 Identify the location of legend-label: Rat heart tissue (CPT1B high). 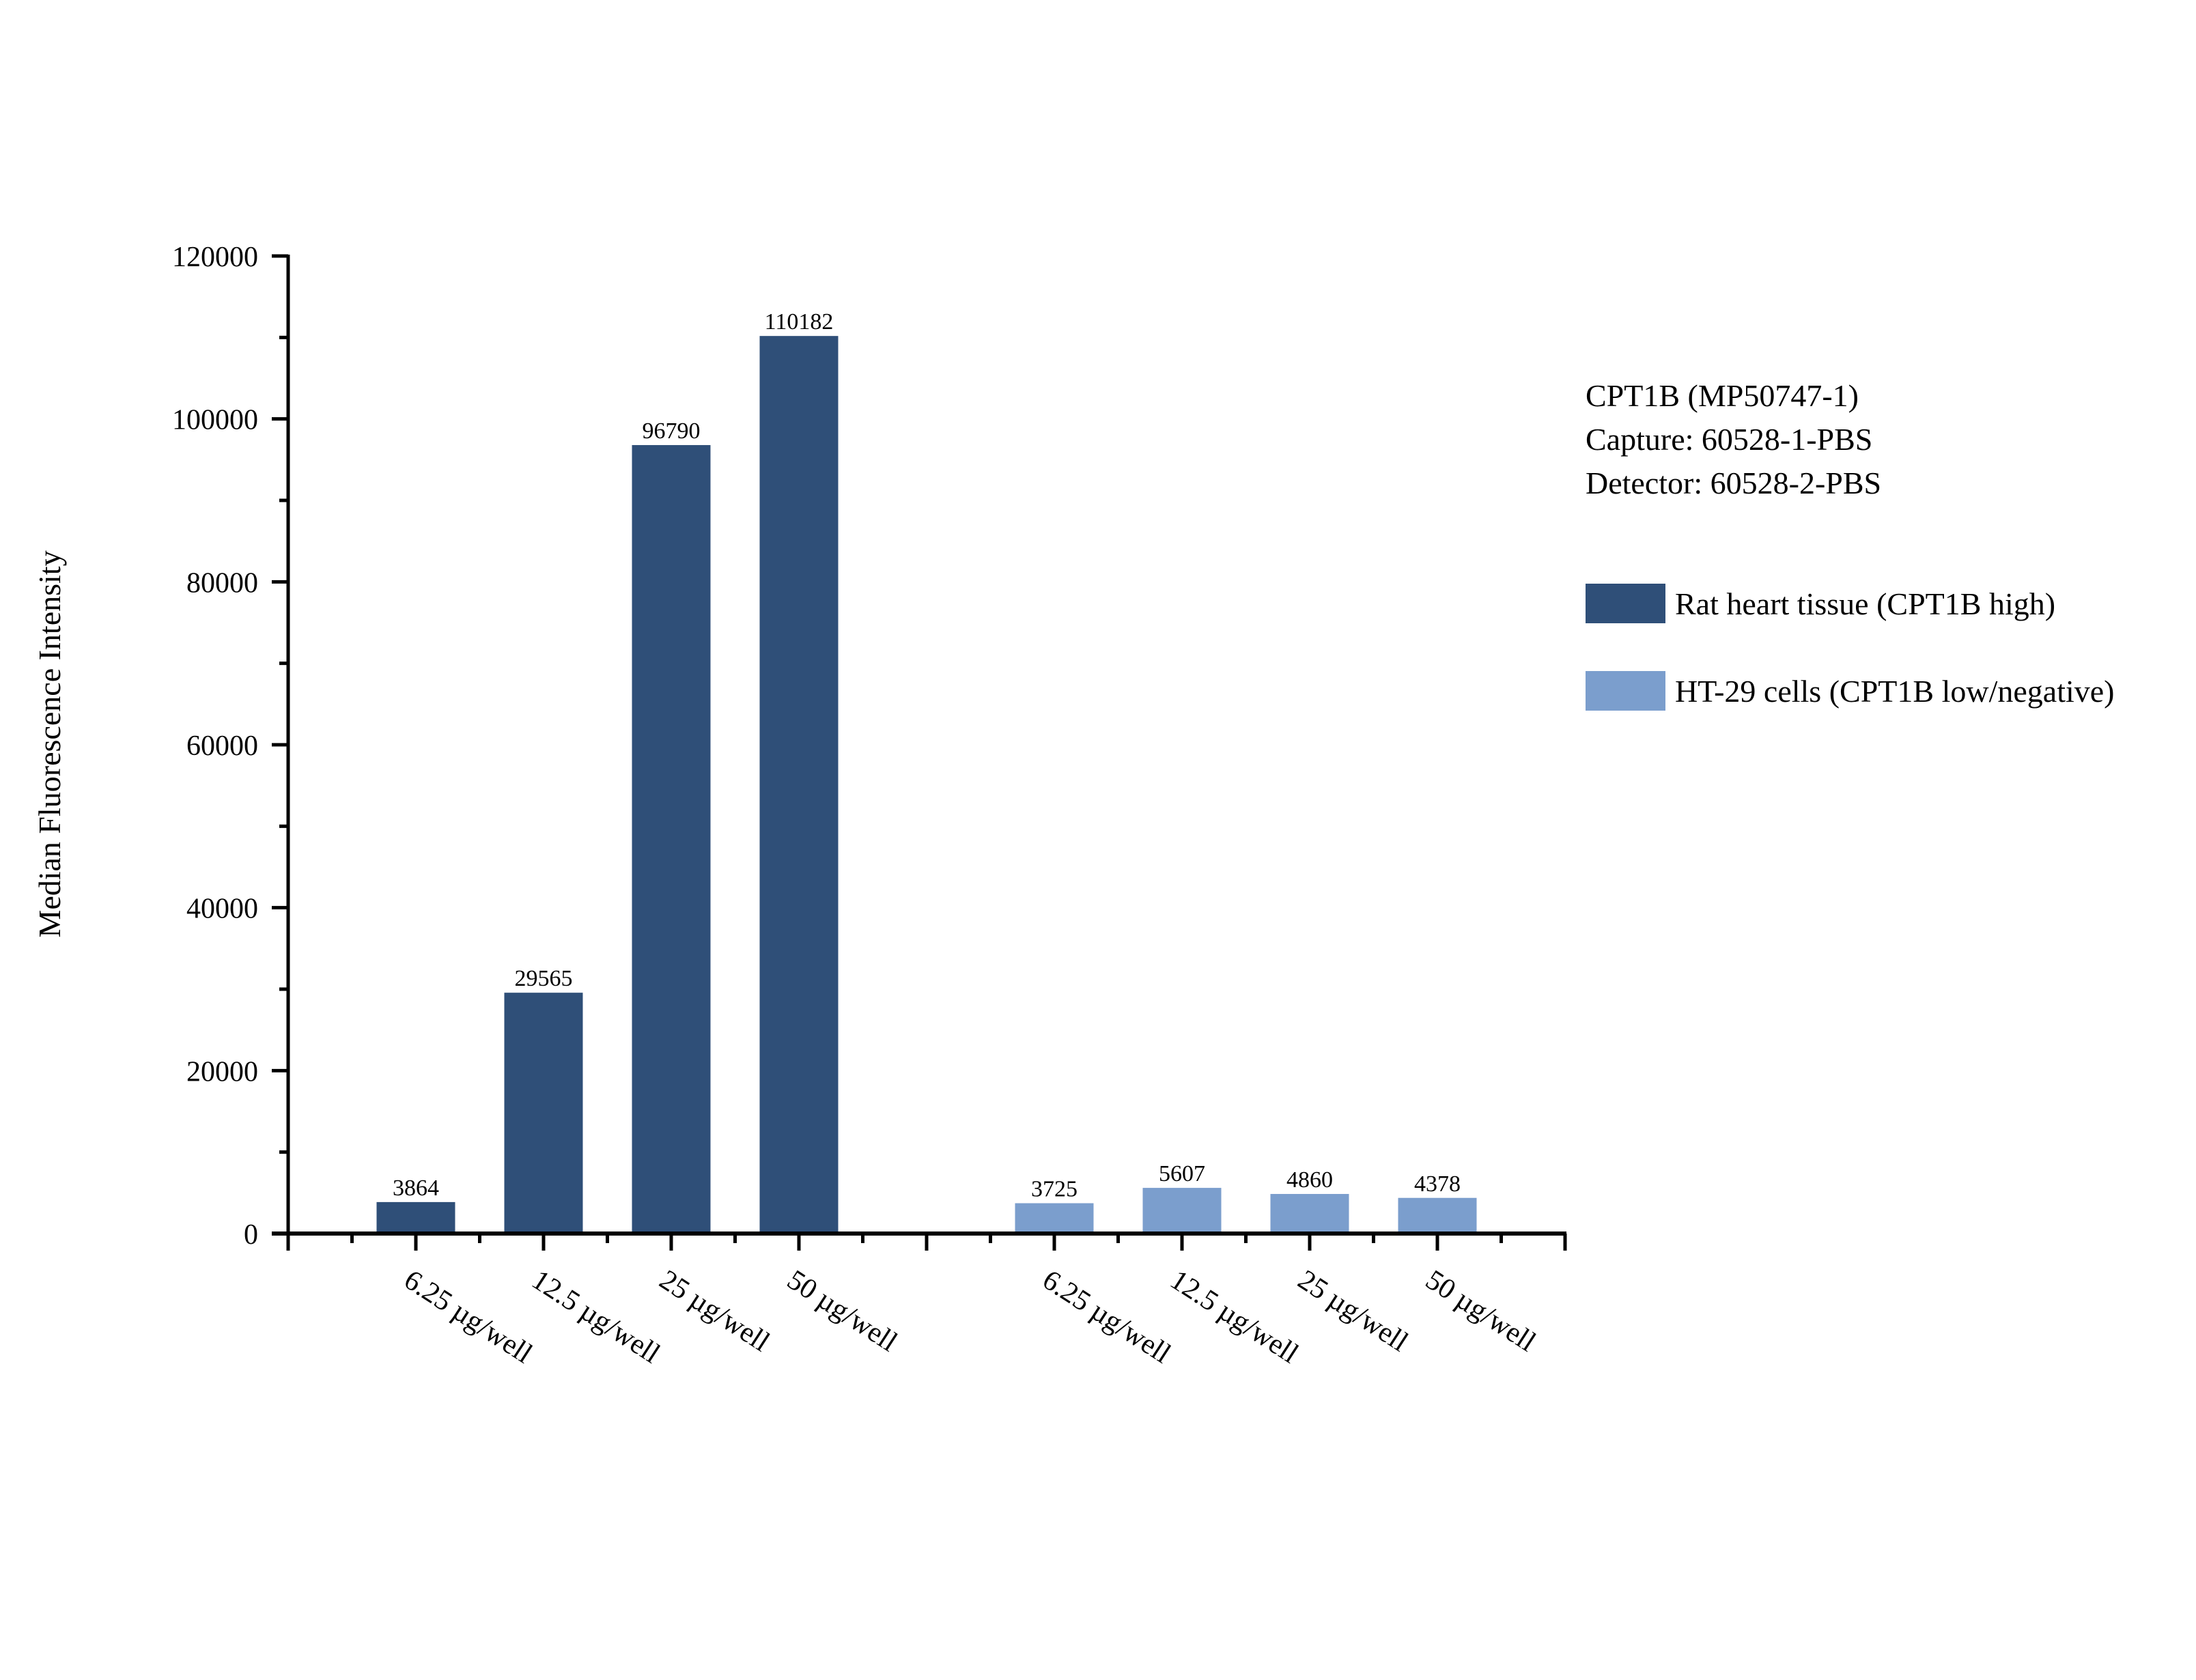
(1866, 603).